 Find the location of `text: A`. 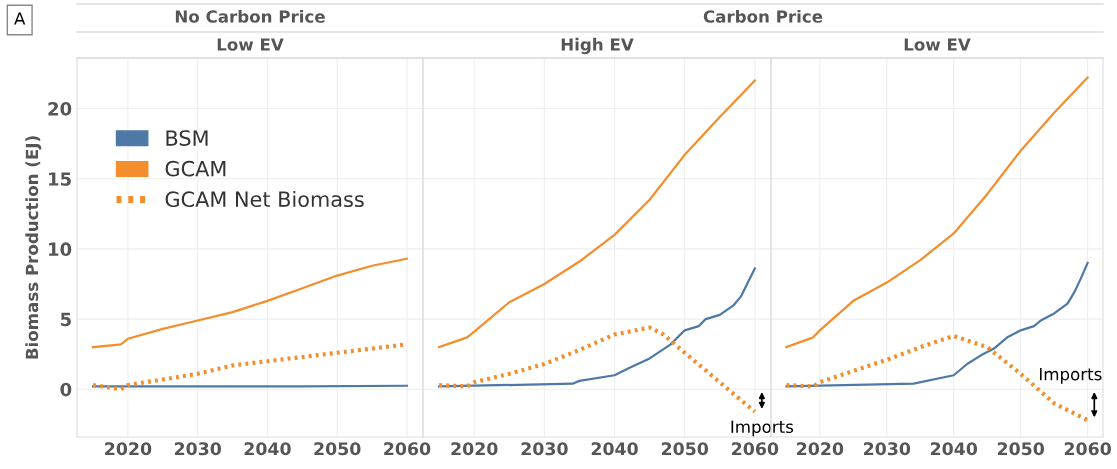

text: A is located at coordinates (20, 18).